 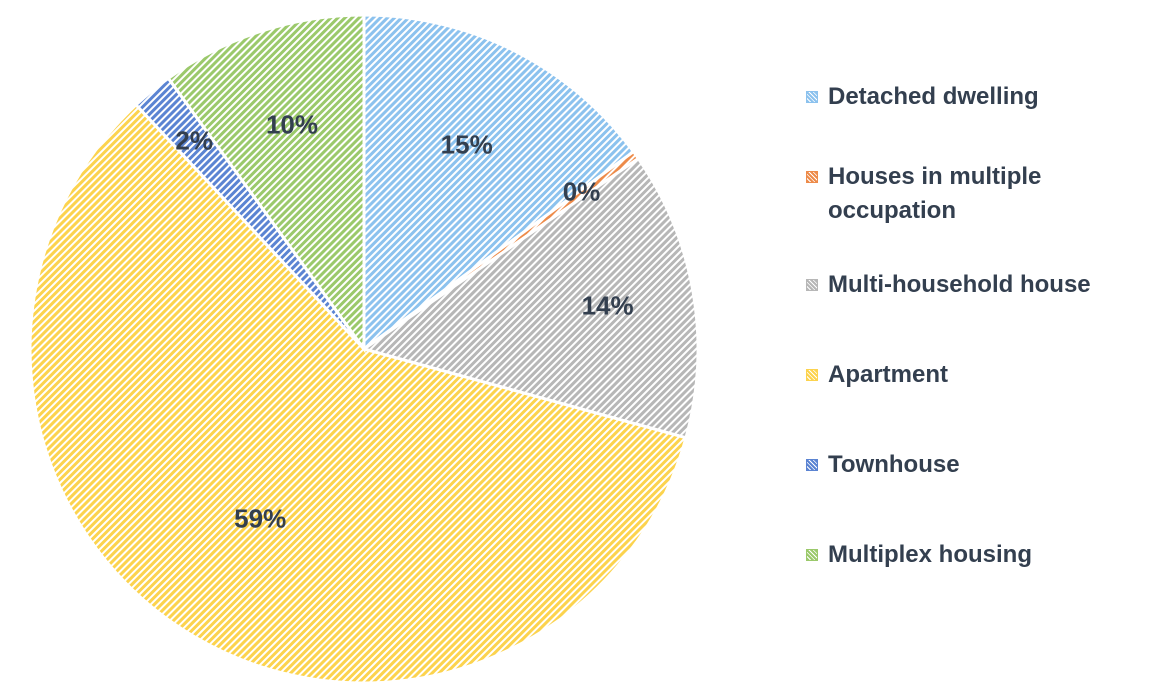 I want to click on legend-swatch-multi-household-house, so click(x=812, y=285).